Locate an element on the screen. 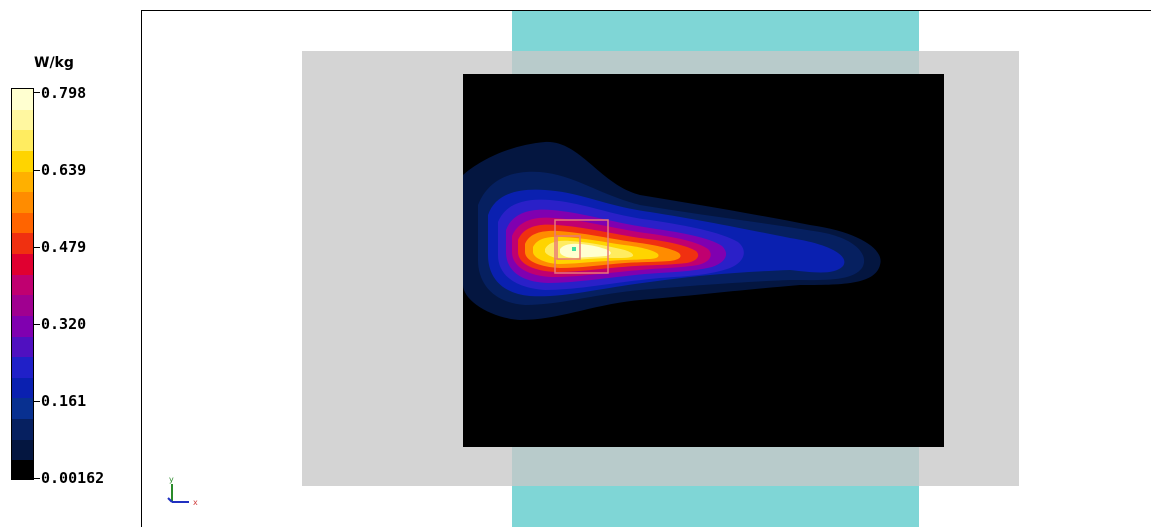  legend-min-value: 0.00162 is located at coordinates (73, 478).